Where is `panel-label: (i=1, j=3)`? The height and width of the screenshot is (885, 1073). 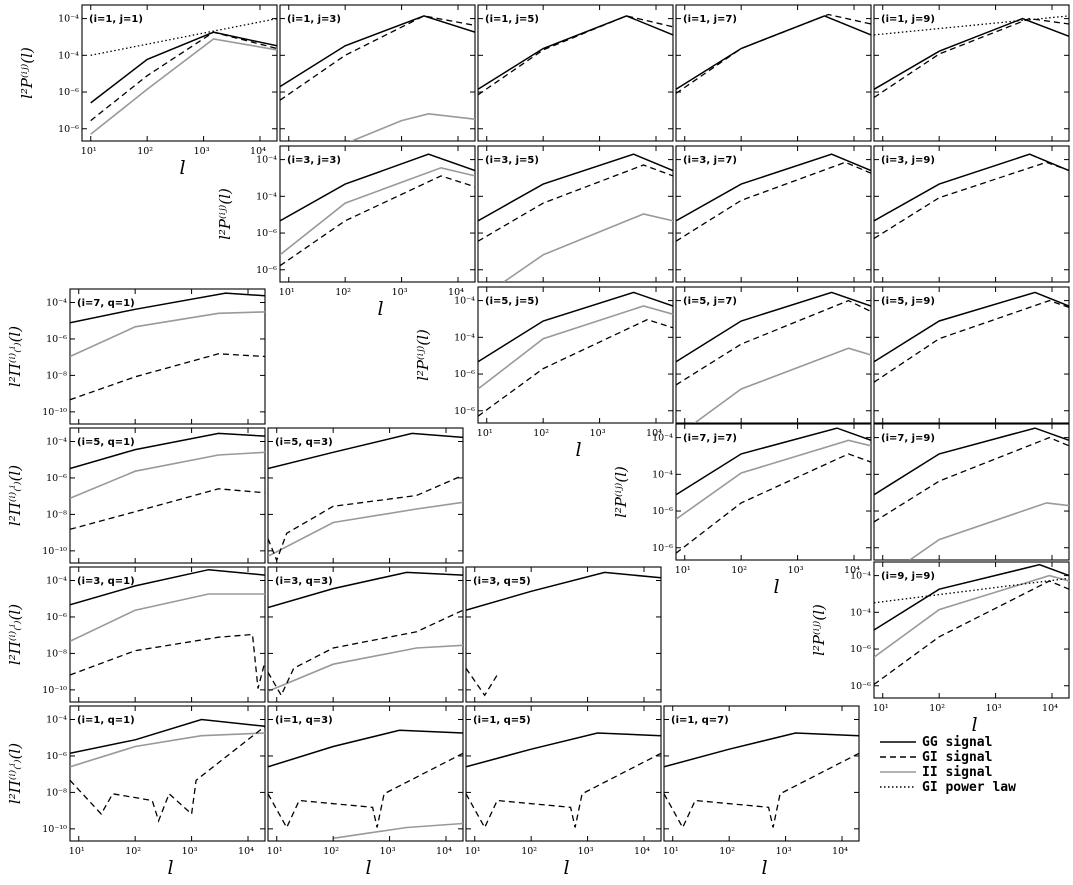 panel-label: (i=1, j=3) is located at coordinates (314, 19).